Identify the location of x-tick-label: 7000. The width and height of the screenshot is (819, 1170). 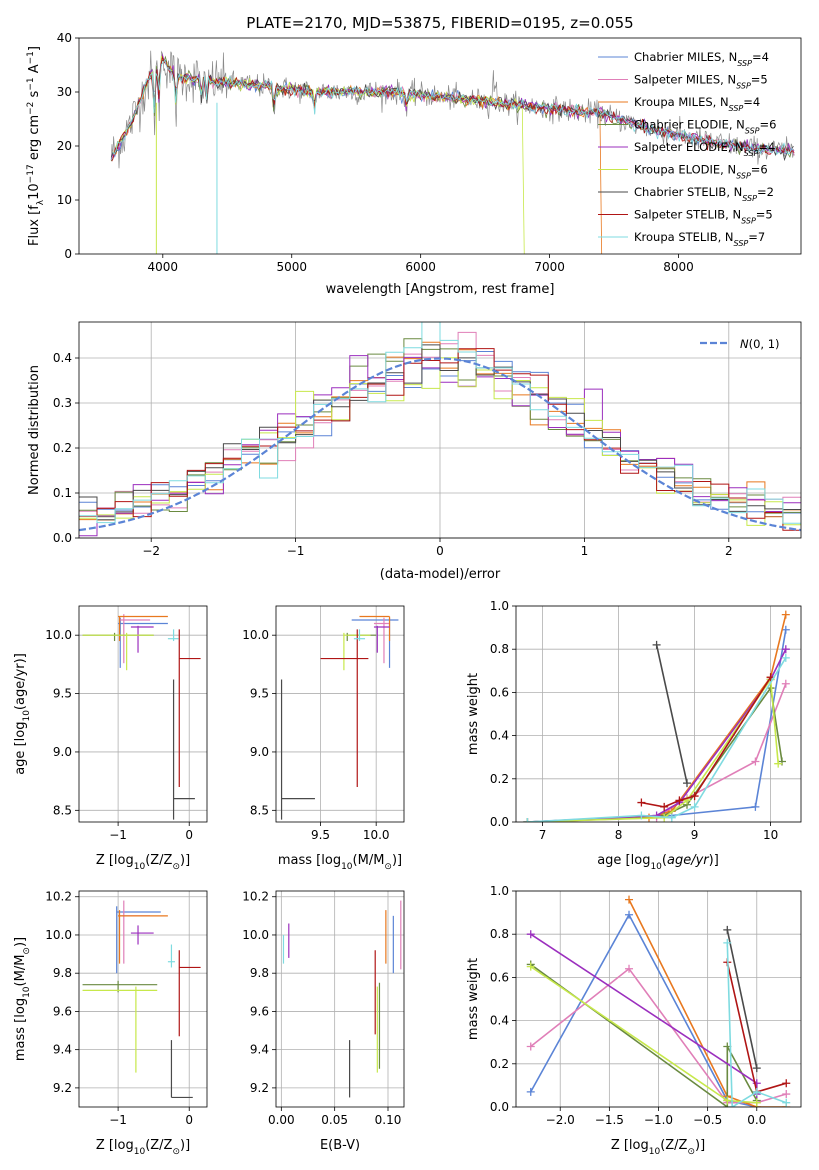
(549, 267).